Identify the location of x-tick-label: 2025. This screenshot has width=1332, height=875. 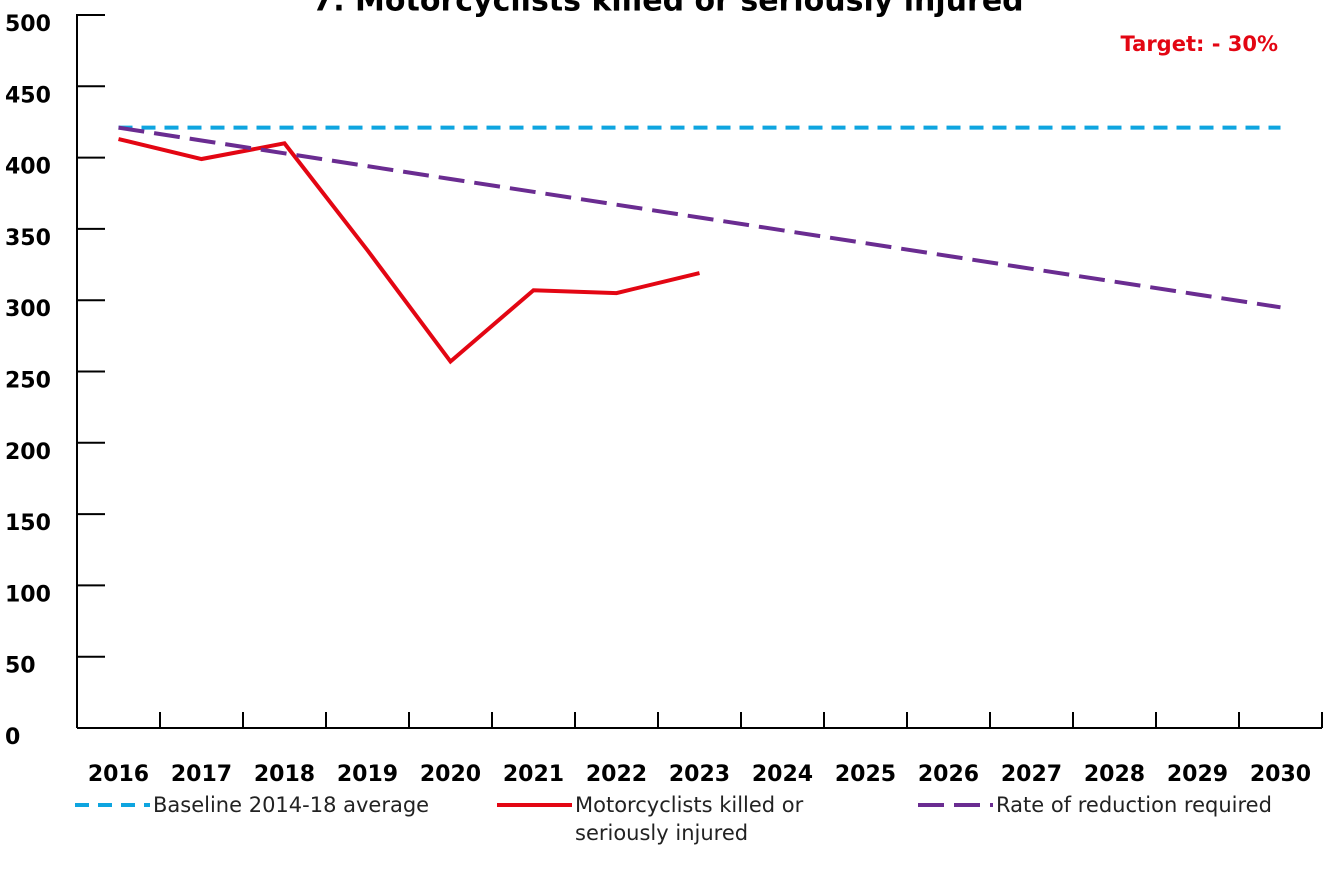
(865, 774).